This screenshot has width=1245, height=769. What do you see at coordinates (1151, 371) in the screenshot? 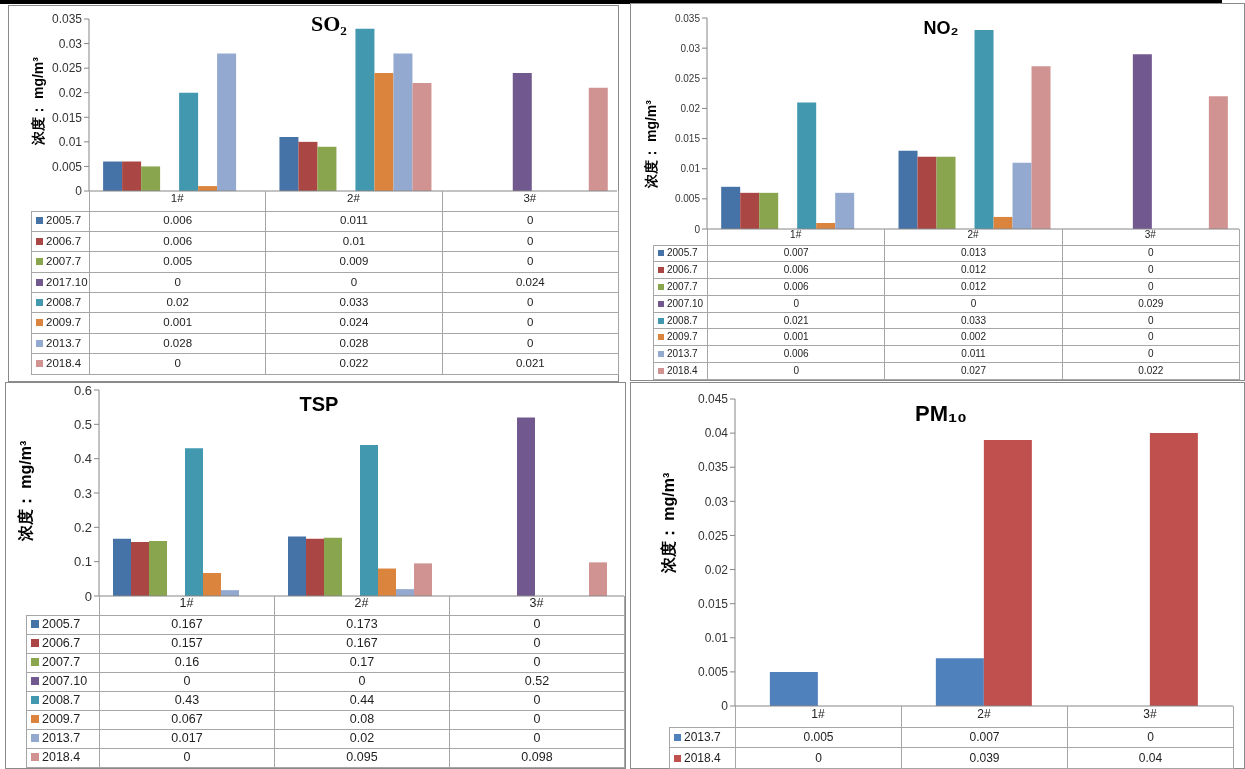
I see `data-label: 0.022` at bounding box center [1151, 371].